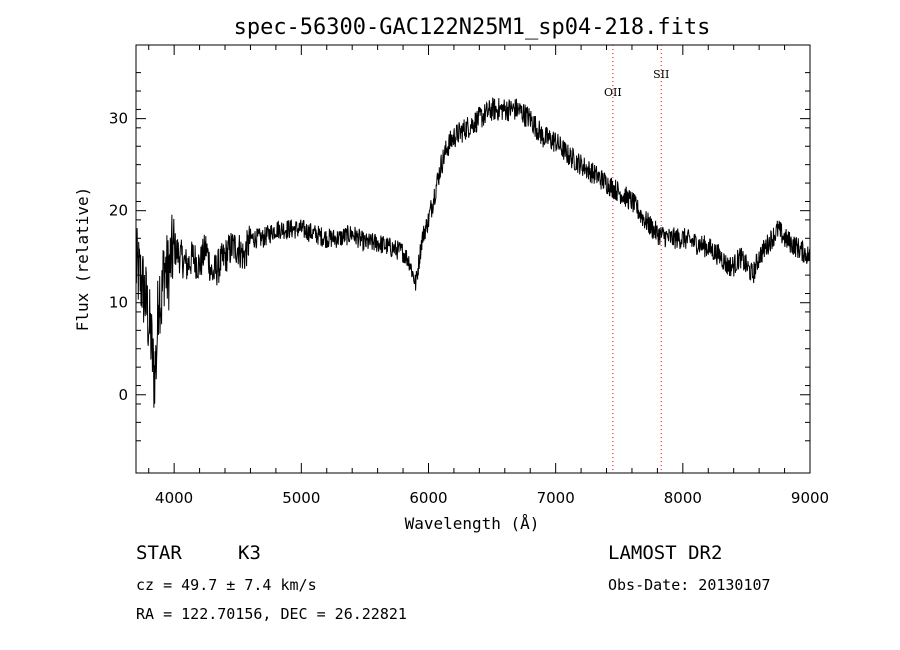  Describe the element at coordinates (665, 553) in the screenshot. I see `survey-name: LAMOST DR2` at that location.